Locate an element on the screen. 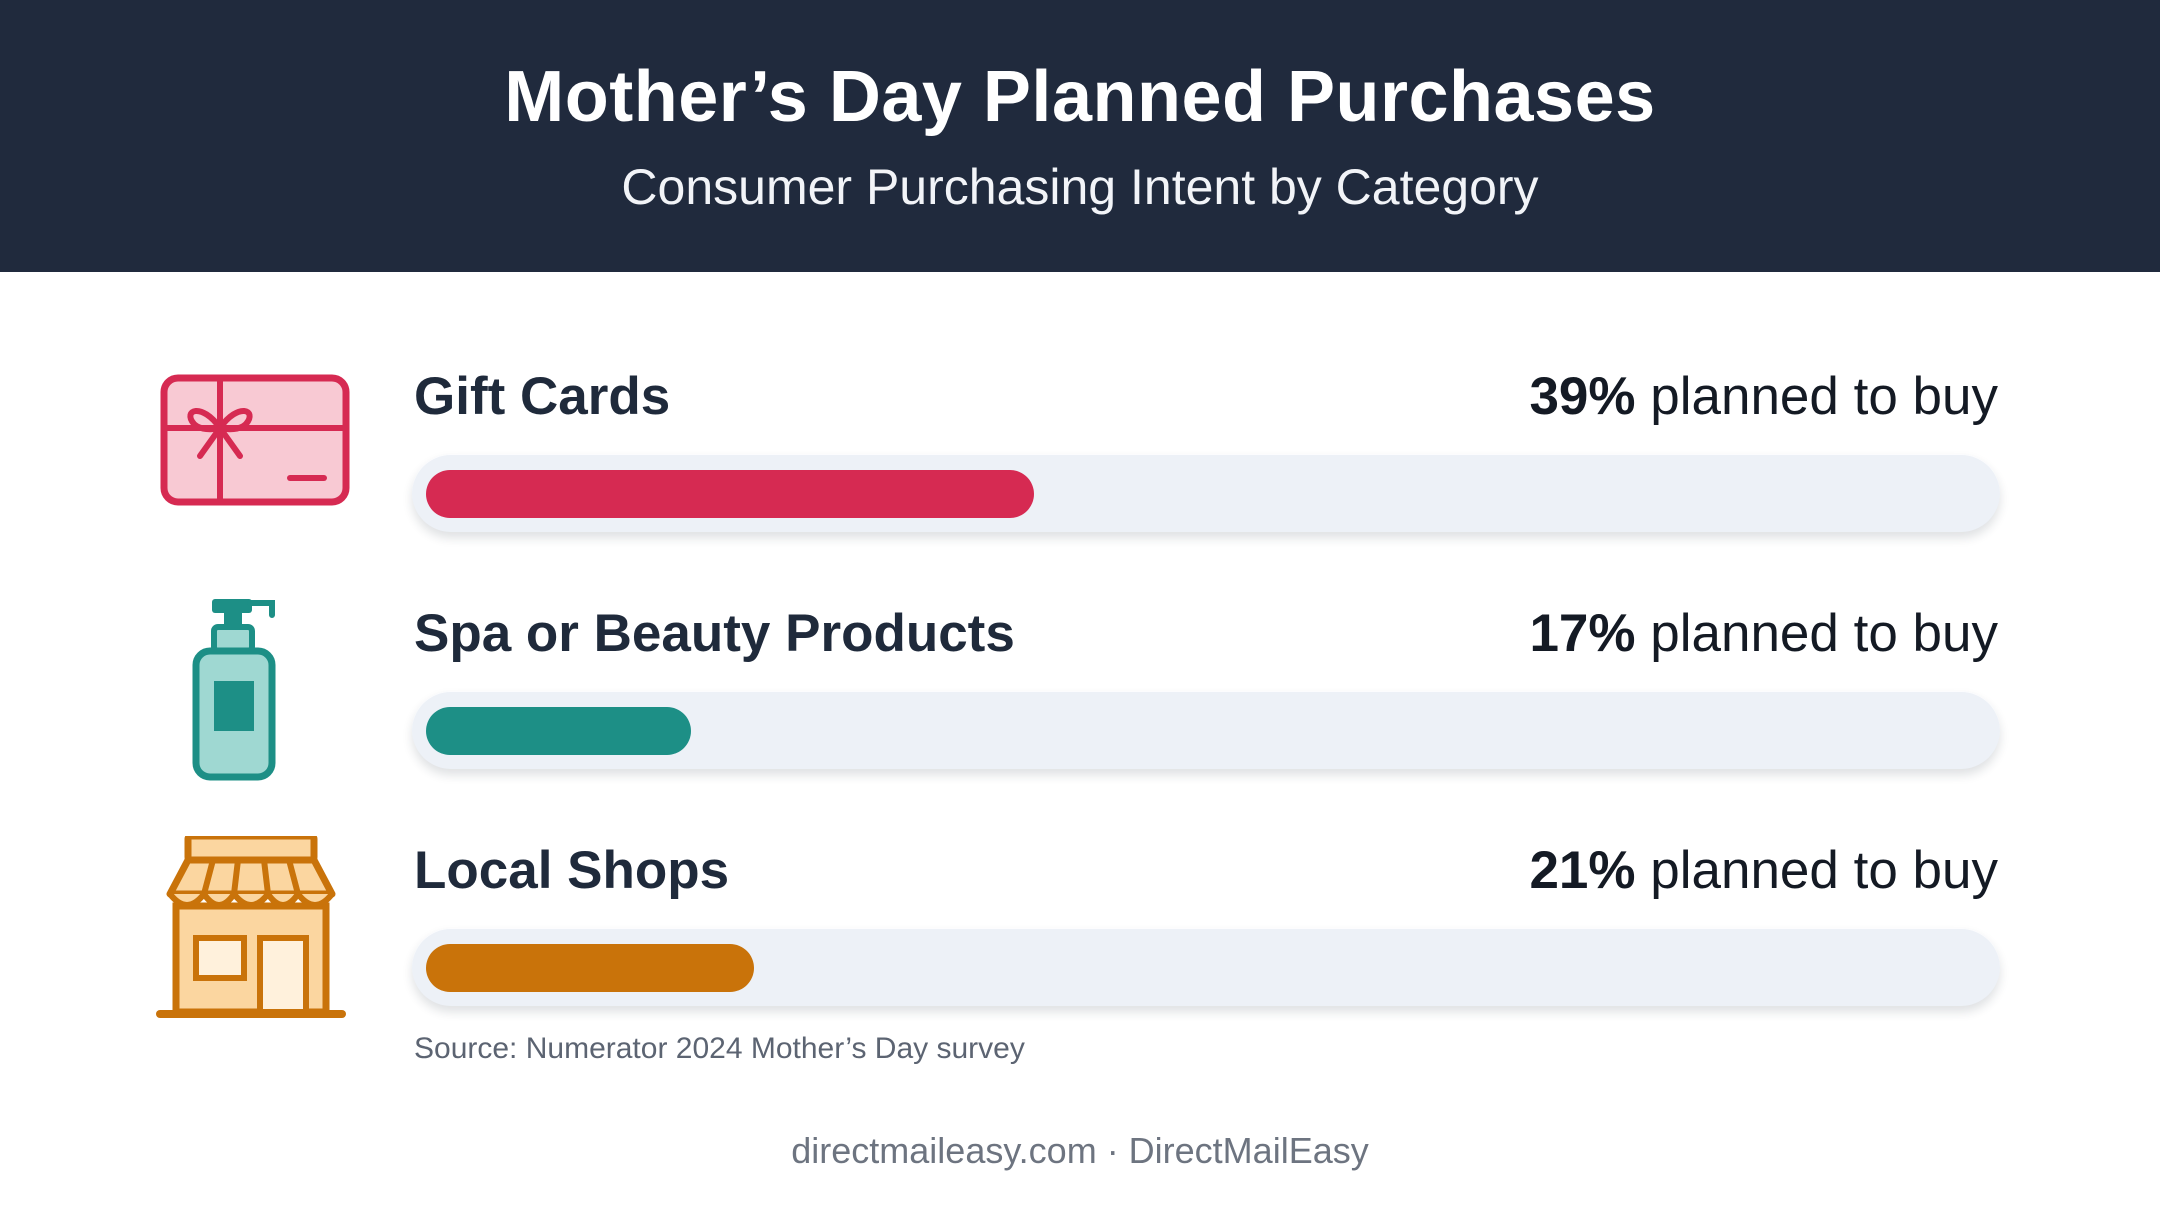 The width and height of the screenshot is (2160, 1206). lotion-bottle-icon is located at coordinates (255, 694).